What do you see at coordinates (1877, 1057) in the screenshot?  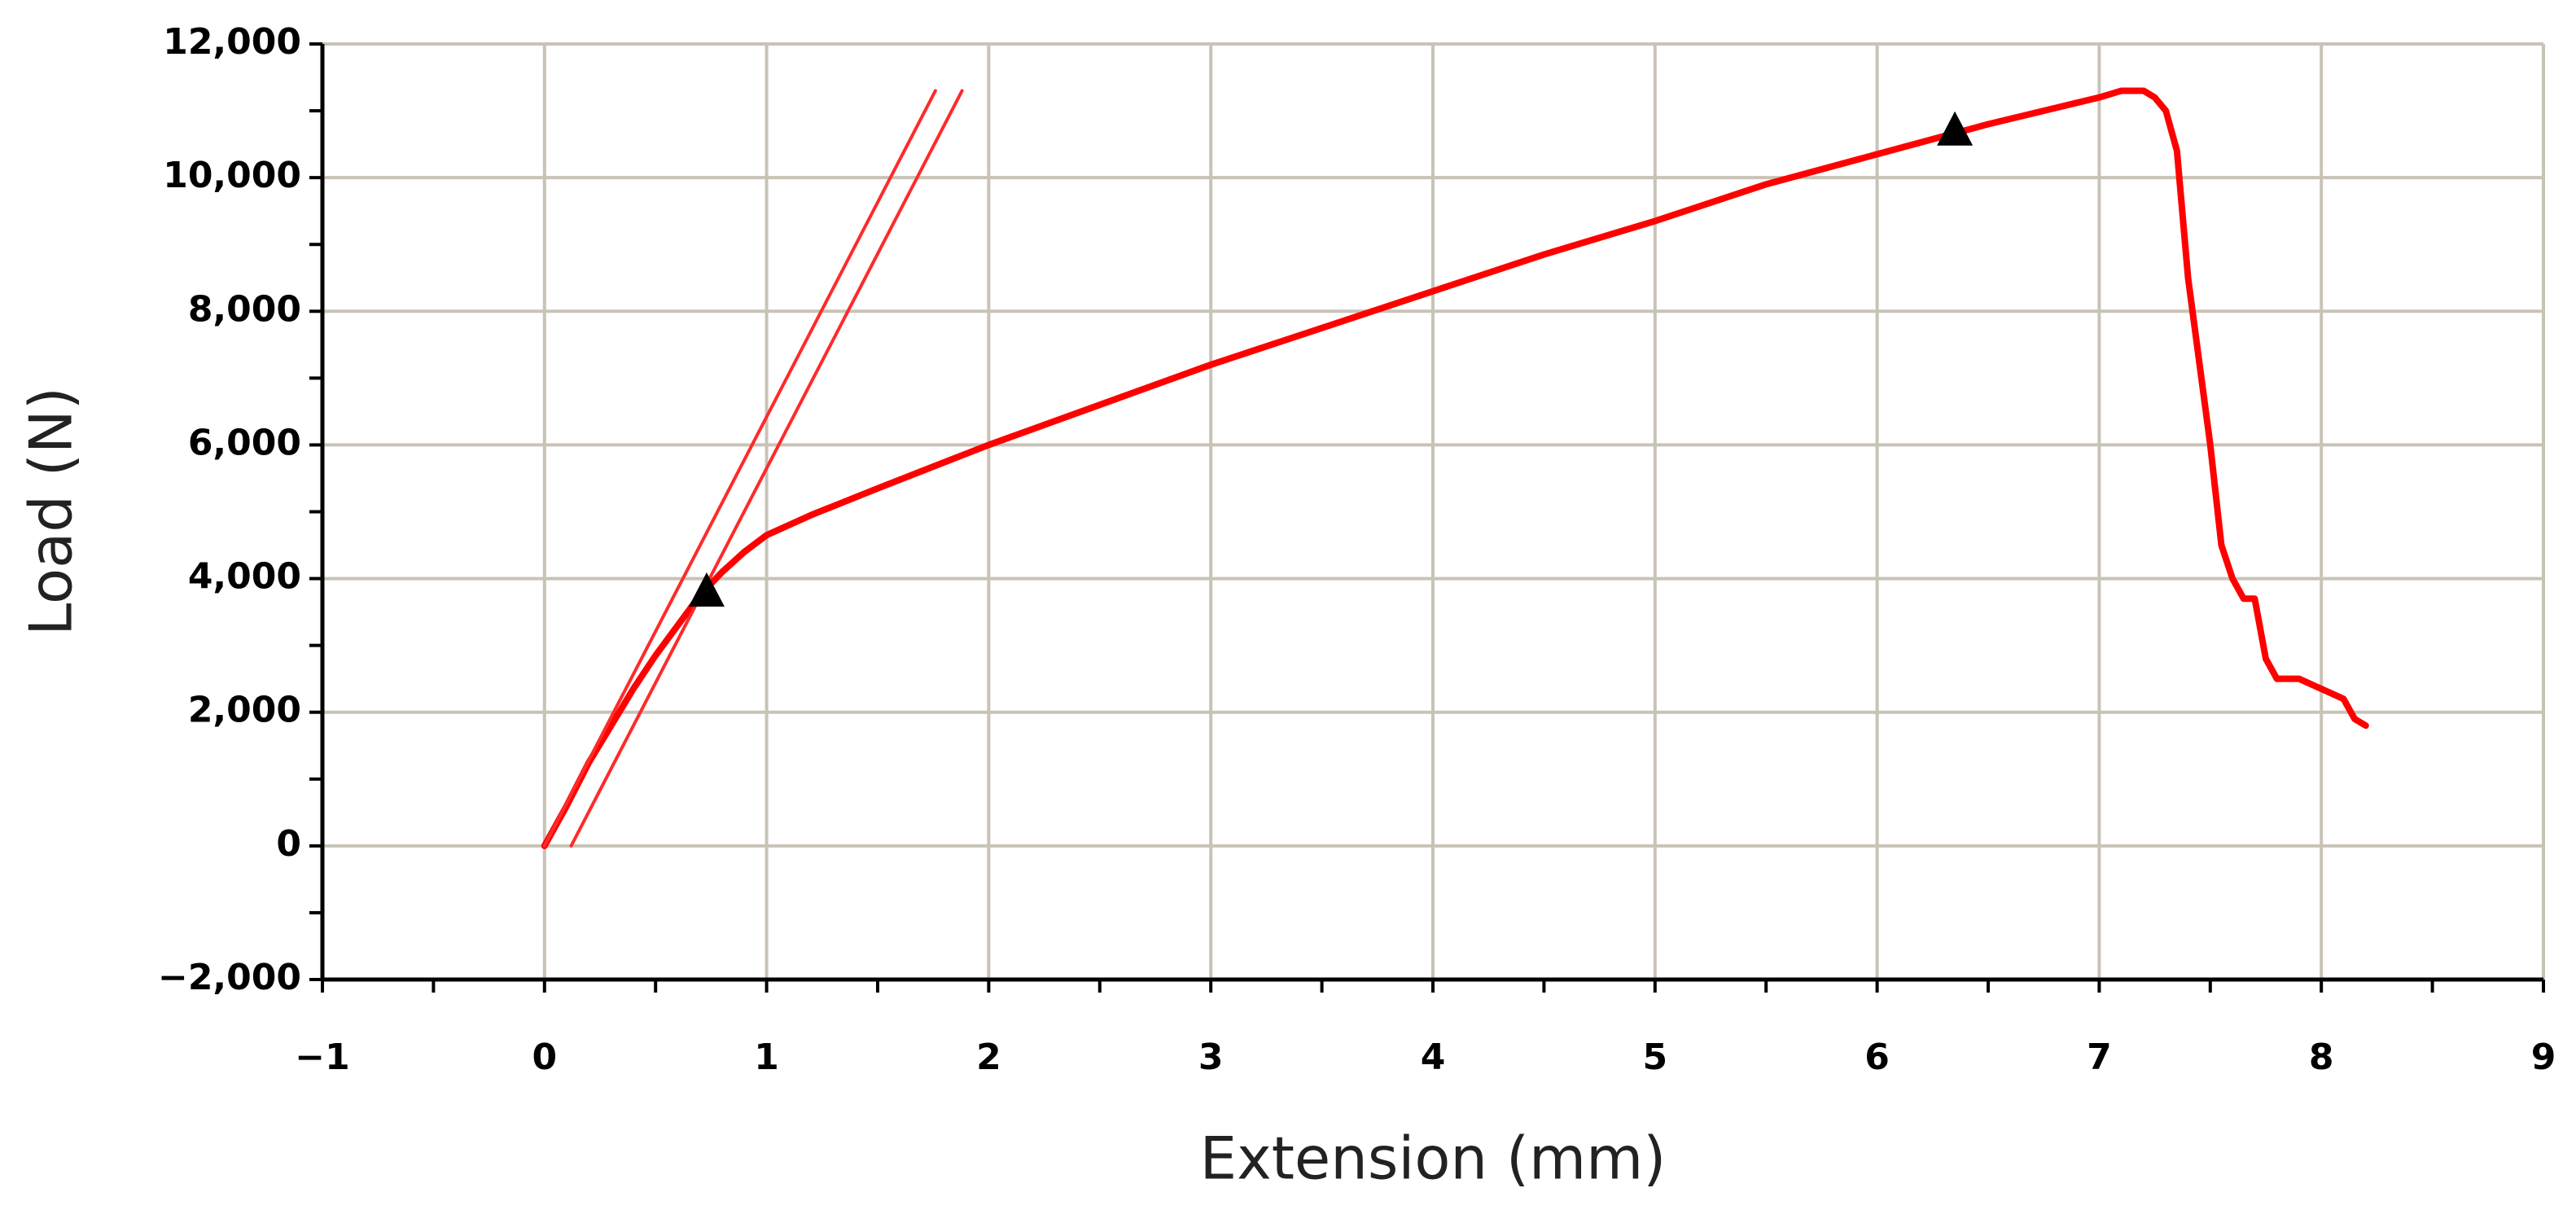 I see `x-tick-label: 6` at bounding box center [1877, 1057].